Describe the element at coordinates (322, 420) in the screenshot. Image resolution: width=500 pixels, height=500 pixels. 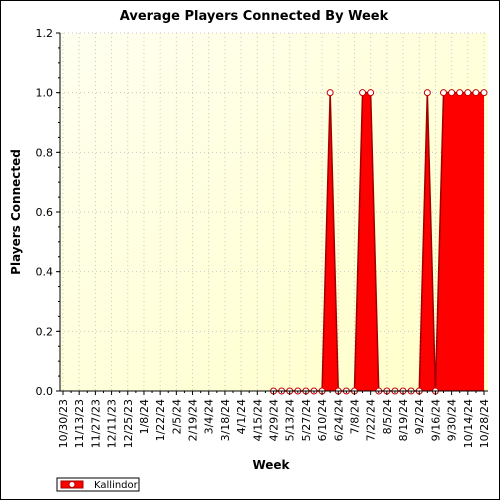
I see `x-tick-label: 6/10/24` at that location.